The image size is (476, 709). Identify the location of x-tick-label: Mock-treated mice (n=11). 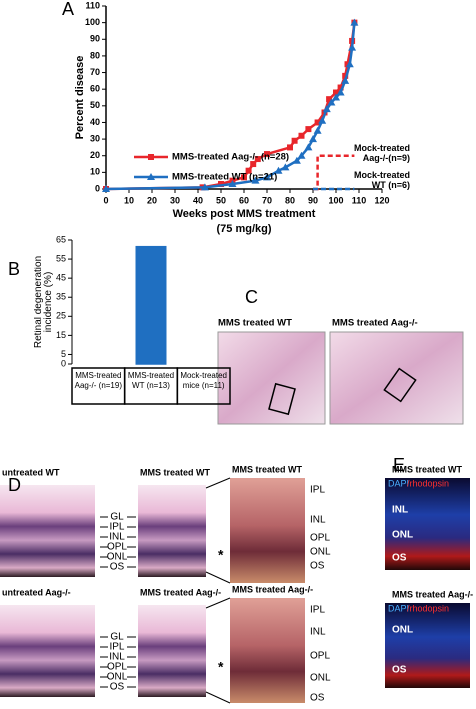
(203, 380).